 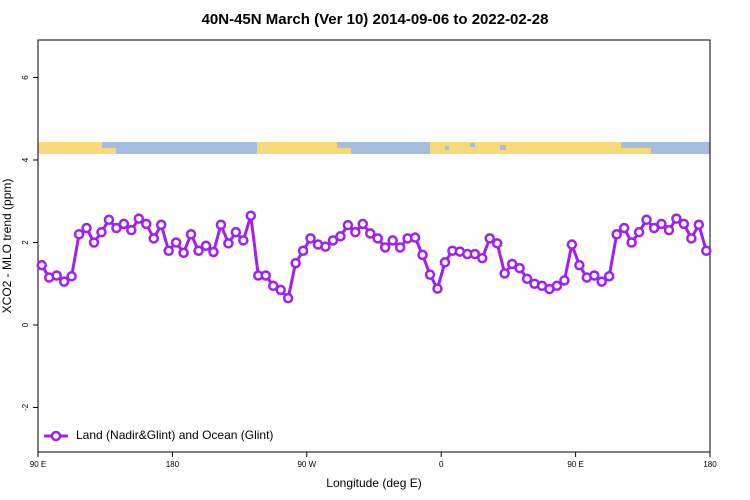 I want to click on x-tick-label: 0, so click(x=441, y=464).